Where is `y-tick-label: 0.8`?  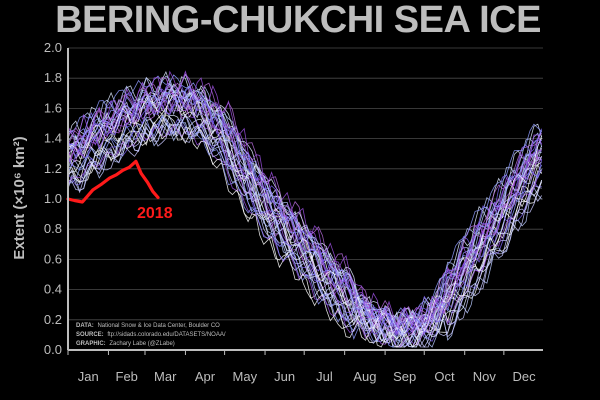
y-tick-label: 0.8 is located at coordinates (53, 228).